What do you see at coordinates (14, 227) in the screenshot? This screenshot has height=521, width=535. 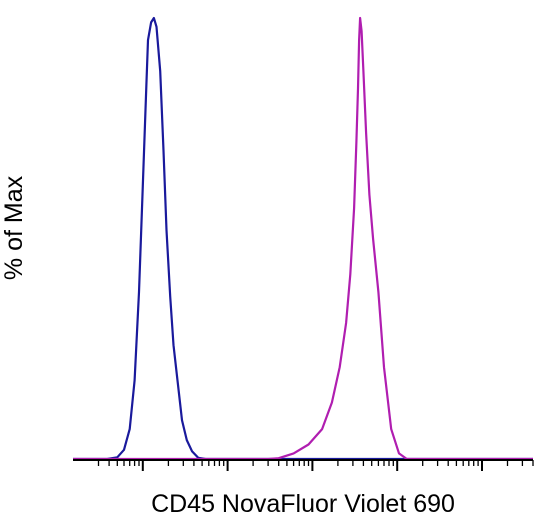 I see `y-axis-label: % of Max` at bounding box center [14, 227].